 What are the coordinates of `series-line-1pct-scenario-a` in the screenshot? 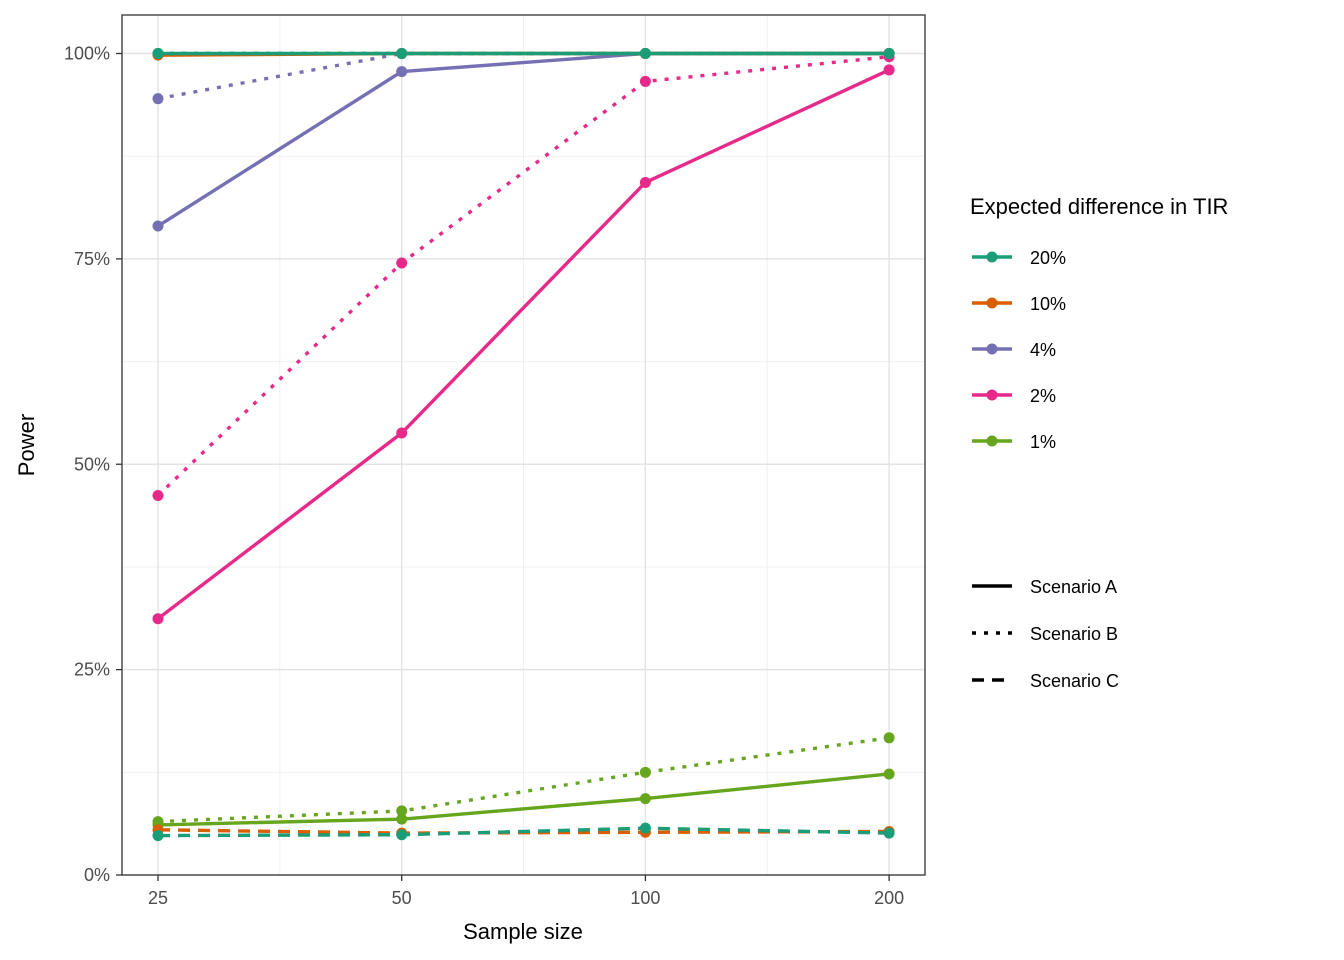 It's located at (523, 799).